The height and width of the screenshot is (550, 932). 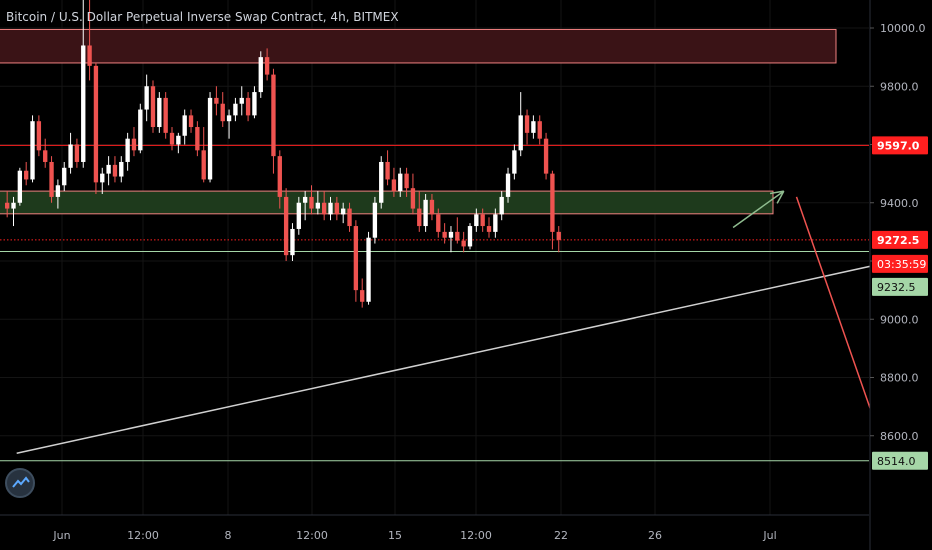 What do you see at coordinates (900, 460) in the screenshot?
I see `price-label-level-green` at bounding box center [900, 460].